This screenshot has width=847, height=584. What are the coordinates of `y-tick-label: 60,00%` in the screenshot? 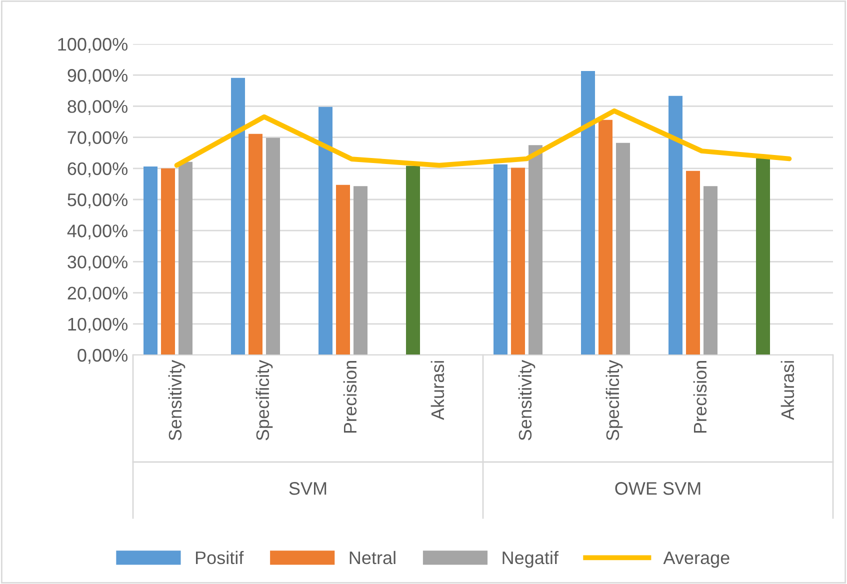 It's located at (98, 170).